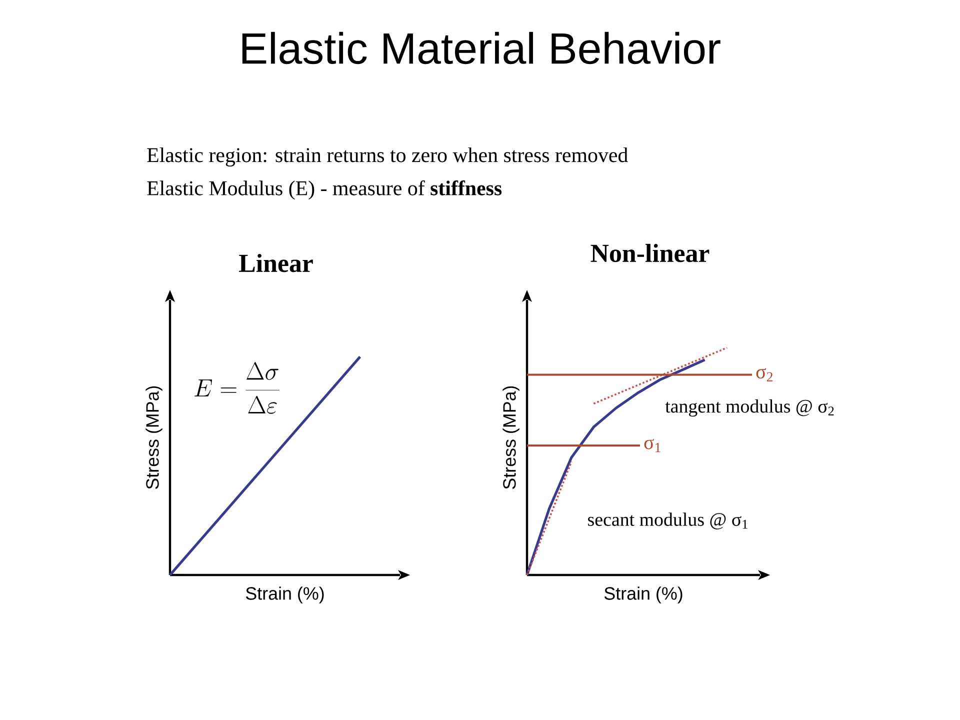  Describe the element at coordinates (481, 48) in the screenshot. I see `text: Elastic Material Behavior` at that location.